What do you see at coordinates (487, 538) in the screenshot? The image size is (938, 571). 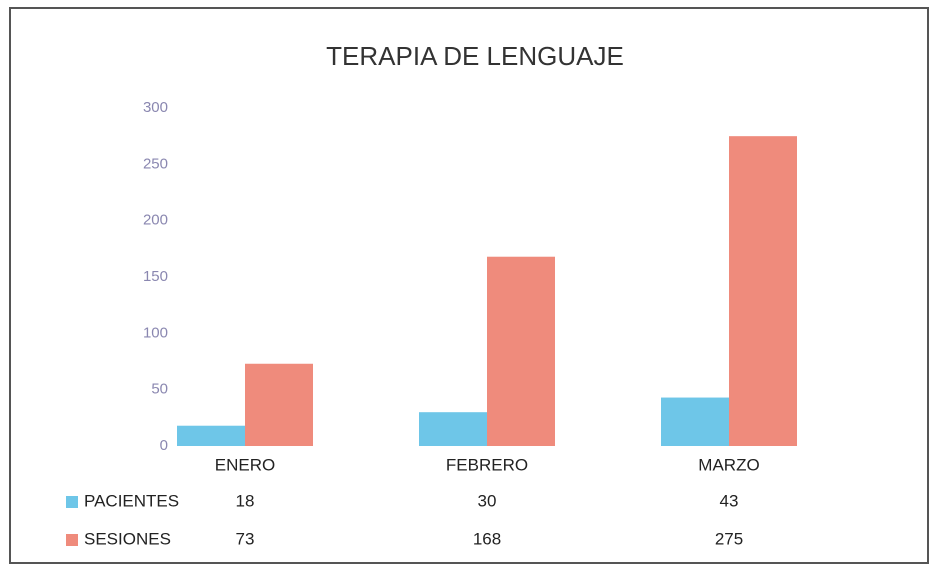 I see `table-value: 168` at bounding box center [487, 538].